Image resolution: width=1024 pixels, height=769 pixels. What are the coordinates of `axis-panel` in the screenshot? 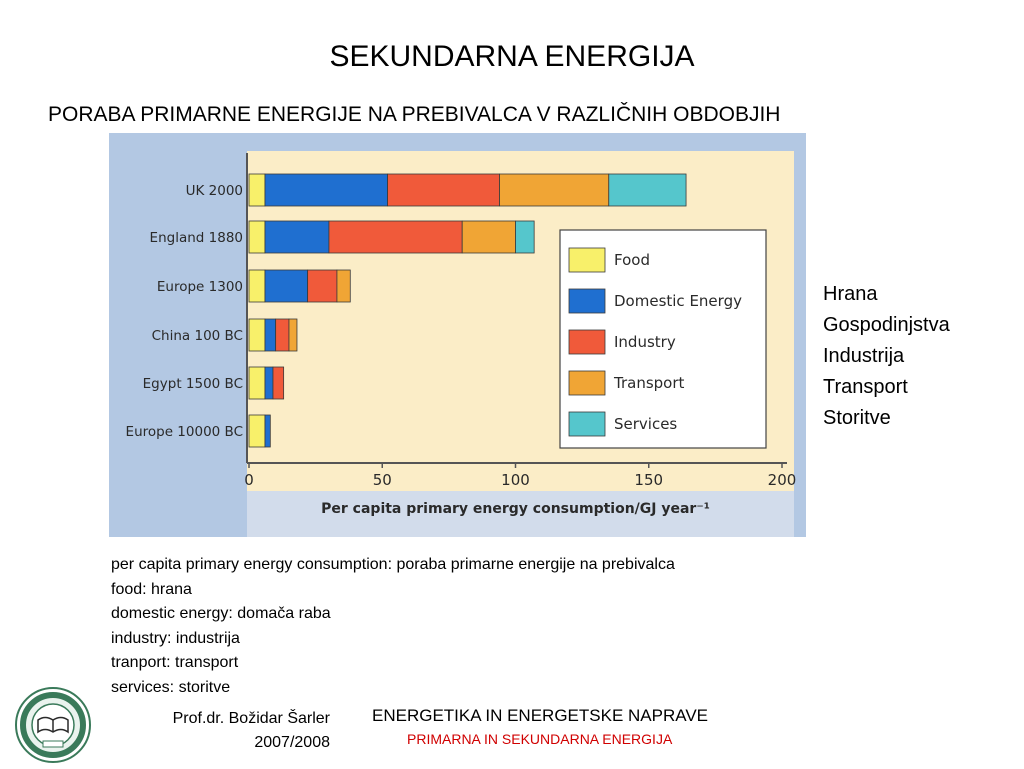 It's located at (520, 514).